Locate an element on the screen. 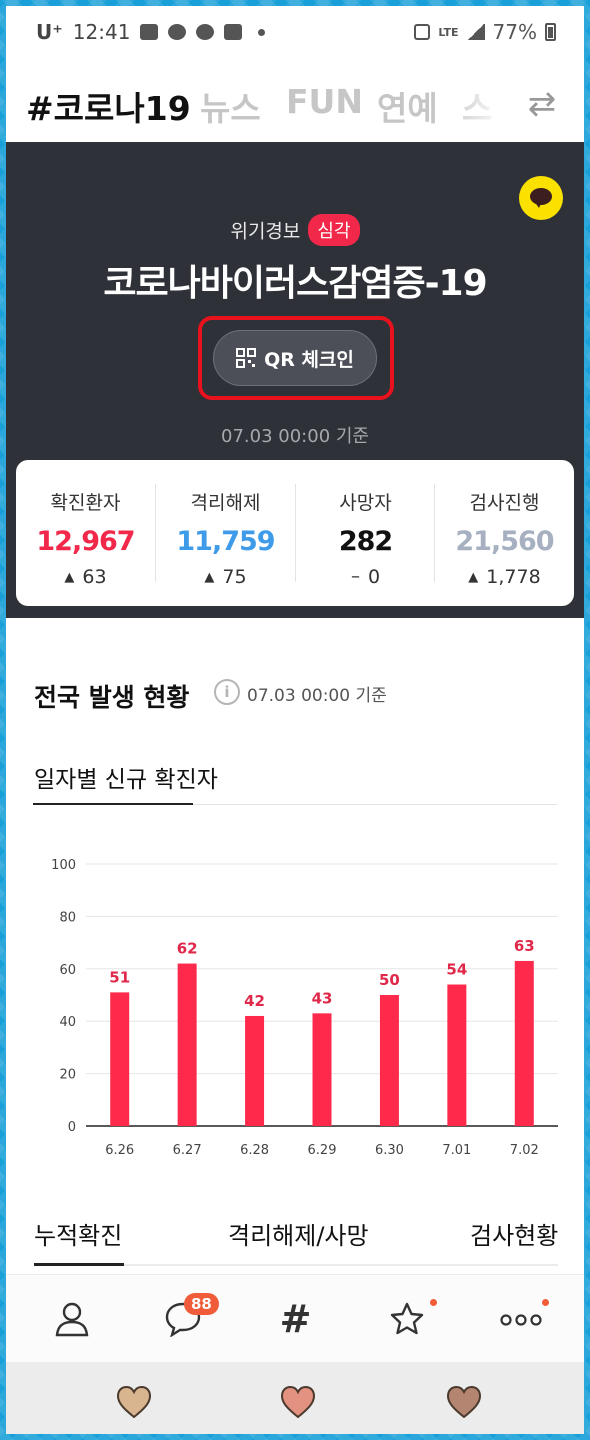 The image size is (590, 1440). stat-delta-value: 75 is located at coordinates (234, 577).